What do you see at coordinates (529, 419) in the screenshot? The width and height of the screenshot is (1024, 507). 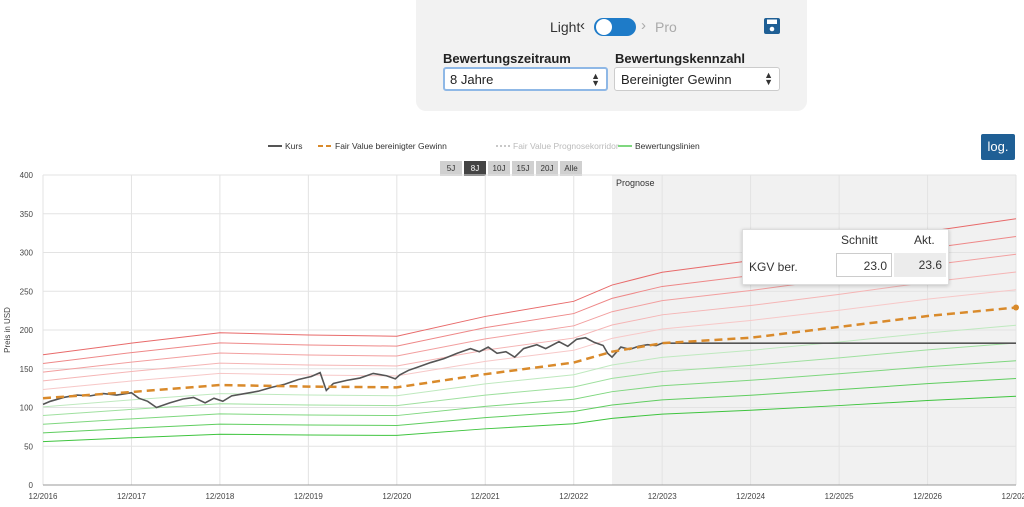 I see `valuation-line-0.5` at bounding box center [529, 419].